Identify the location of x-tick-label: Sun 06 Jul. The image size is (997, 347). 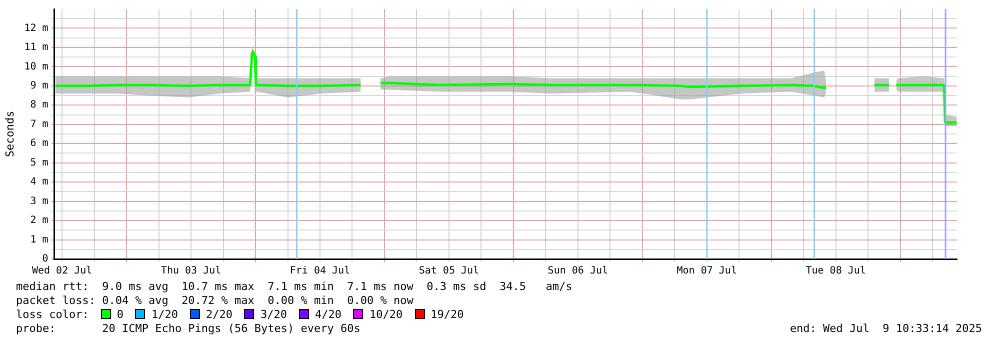
(578, 271).